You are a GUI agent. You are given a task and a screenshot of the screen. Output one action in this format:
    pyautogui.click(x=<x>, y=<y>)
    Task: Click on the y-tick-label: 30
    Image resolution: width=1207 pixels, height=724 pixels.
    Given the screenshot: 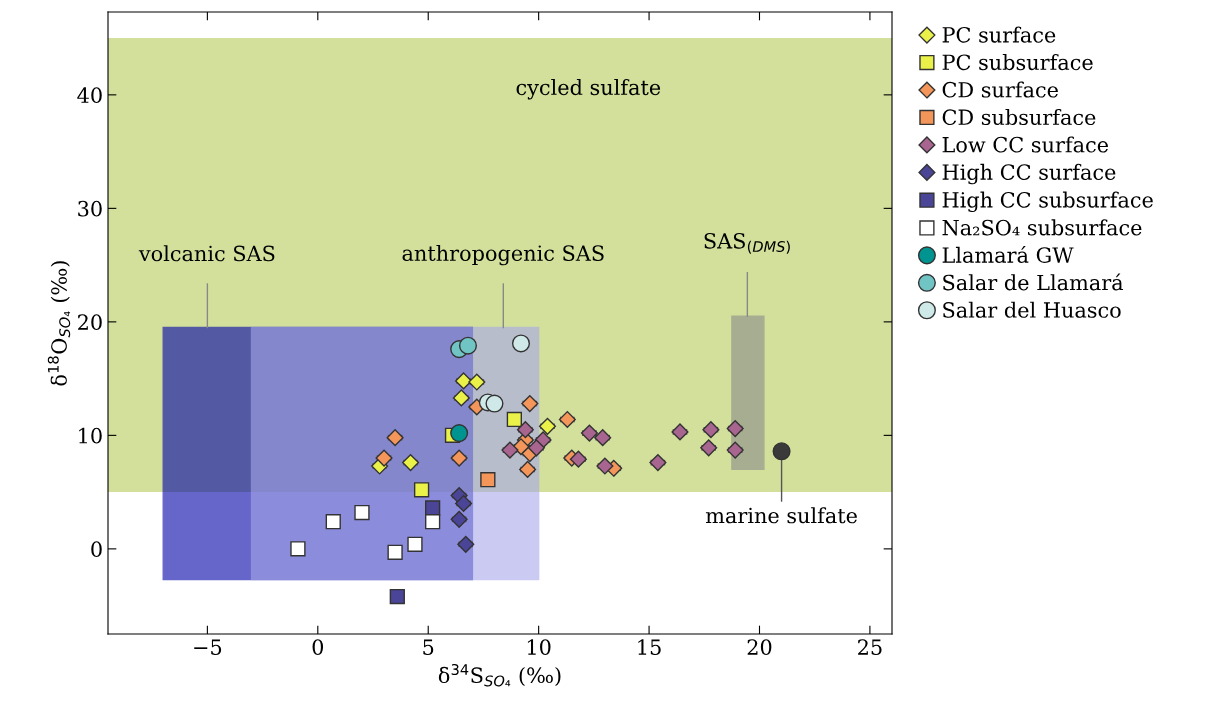 What is the action you would take?
    pyautogui.click(x=90, y=208)
    